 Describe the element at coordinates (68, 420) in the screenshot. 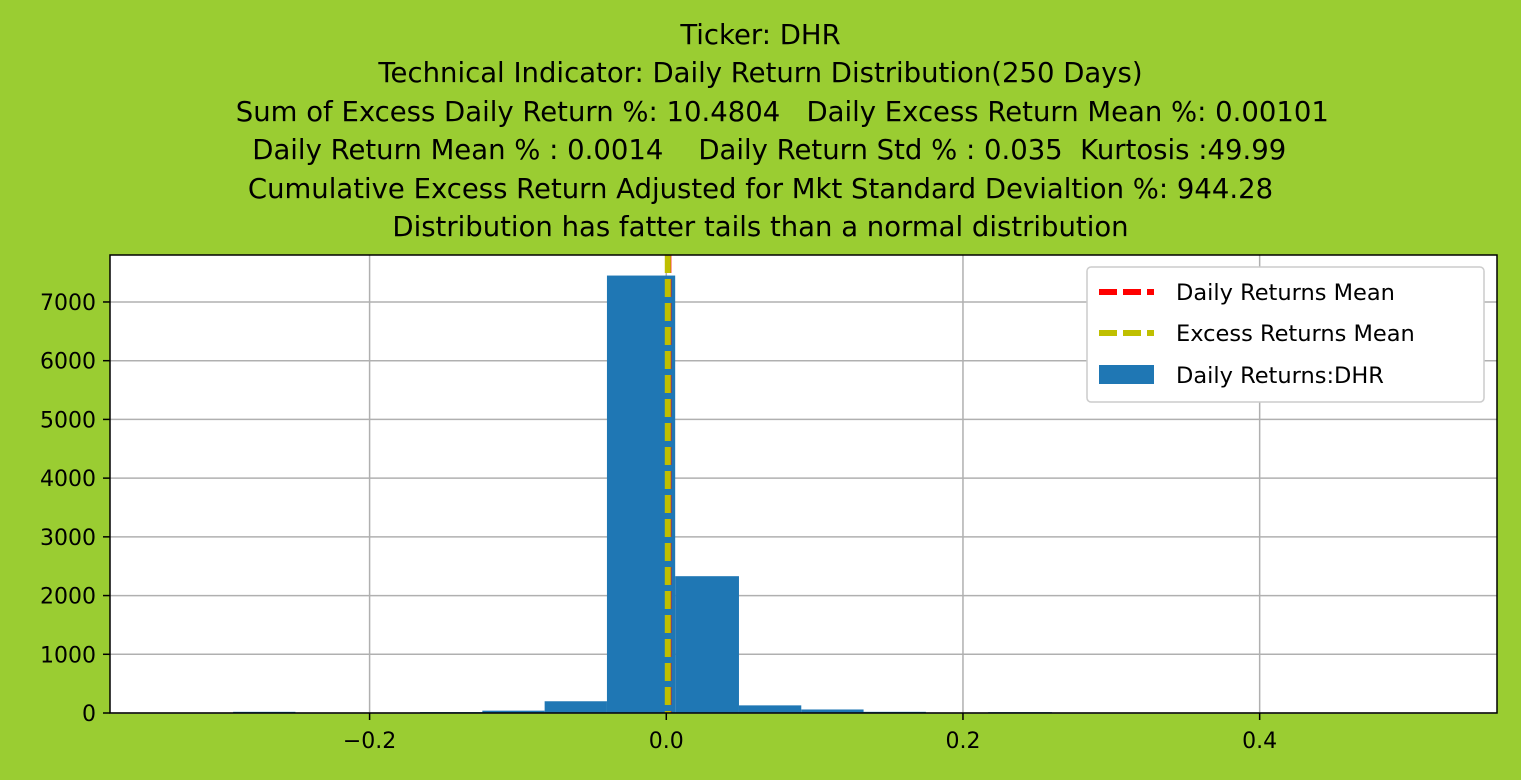

I see `y-tick-label-5: 5000` at that location.